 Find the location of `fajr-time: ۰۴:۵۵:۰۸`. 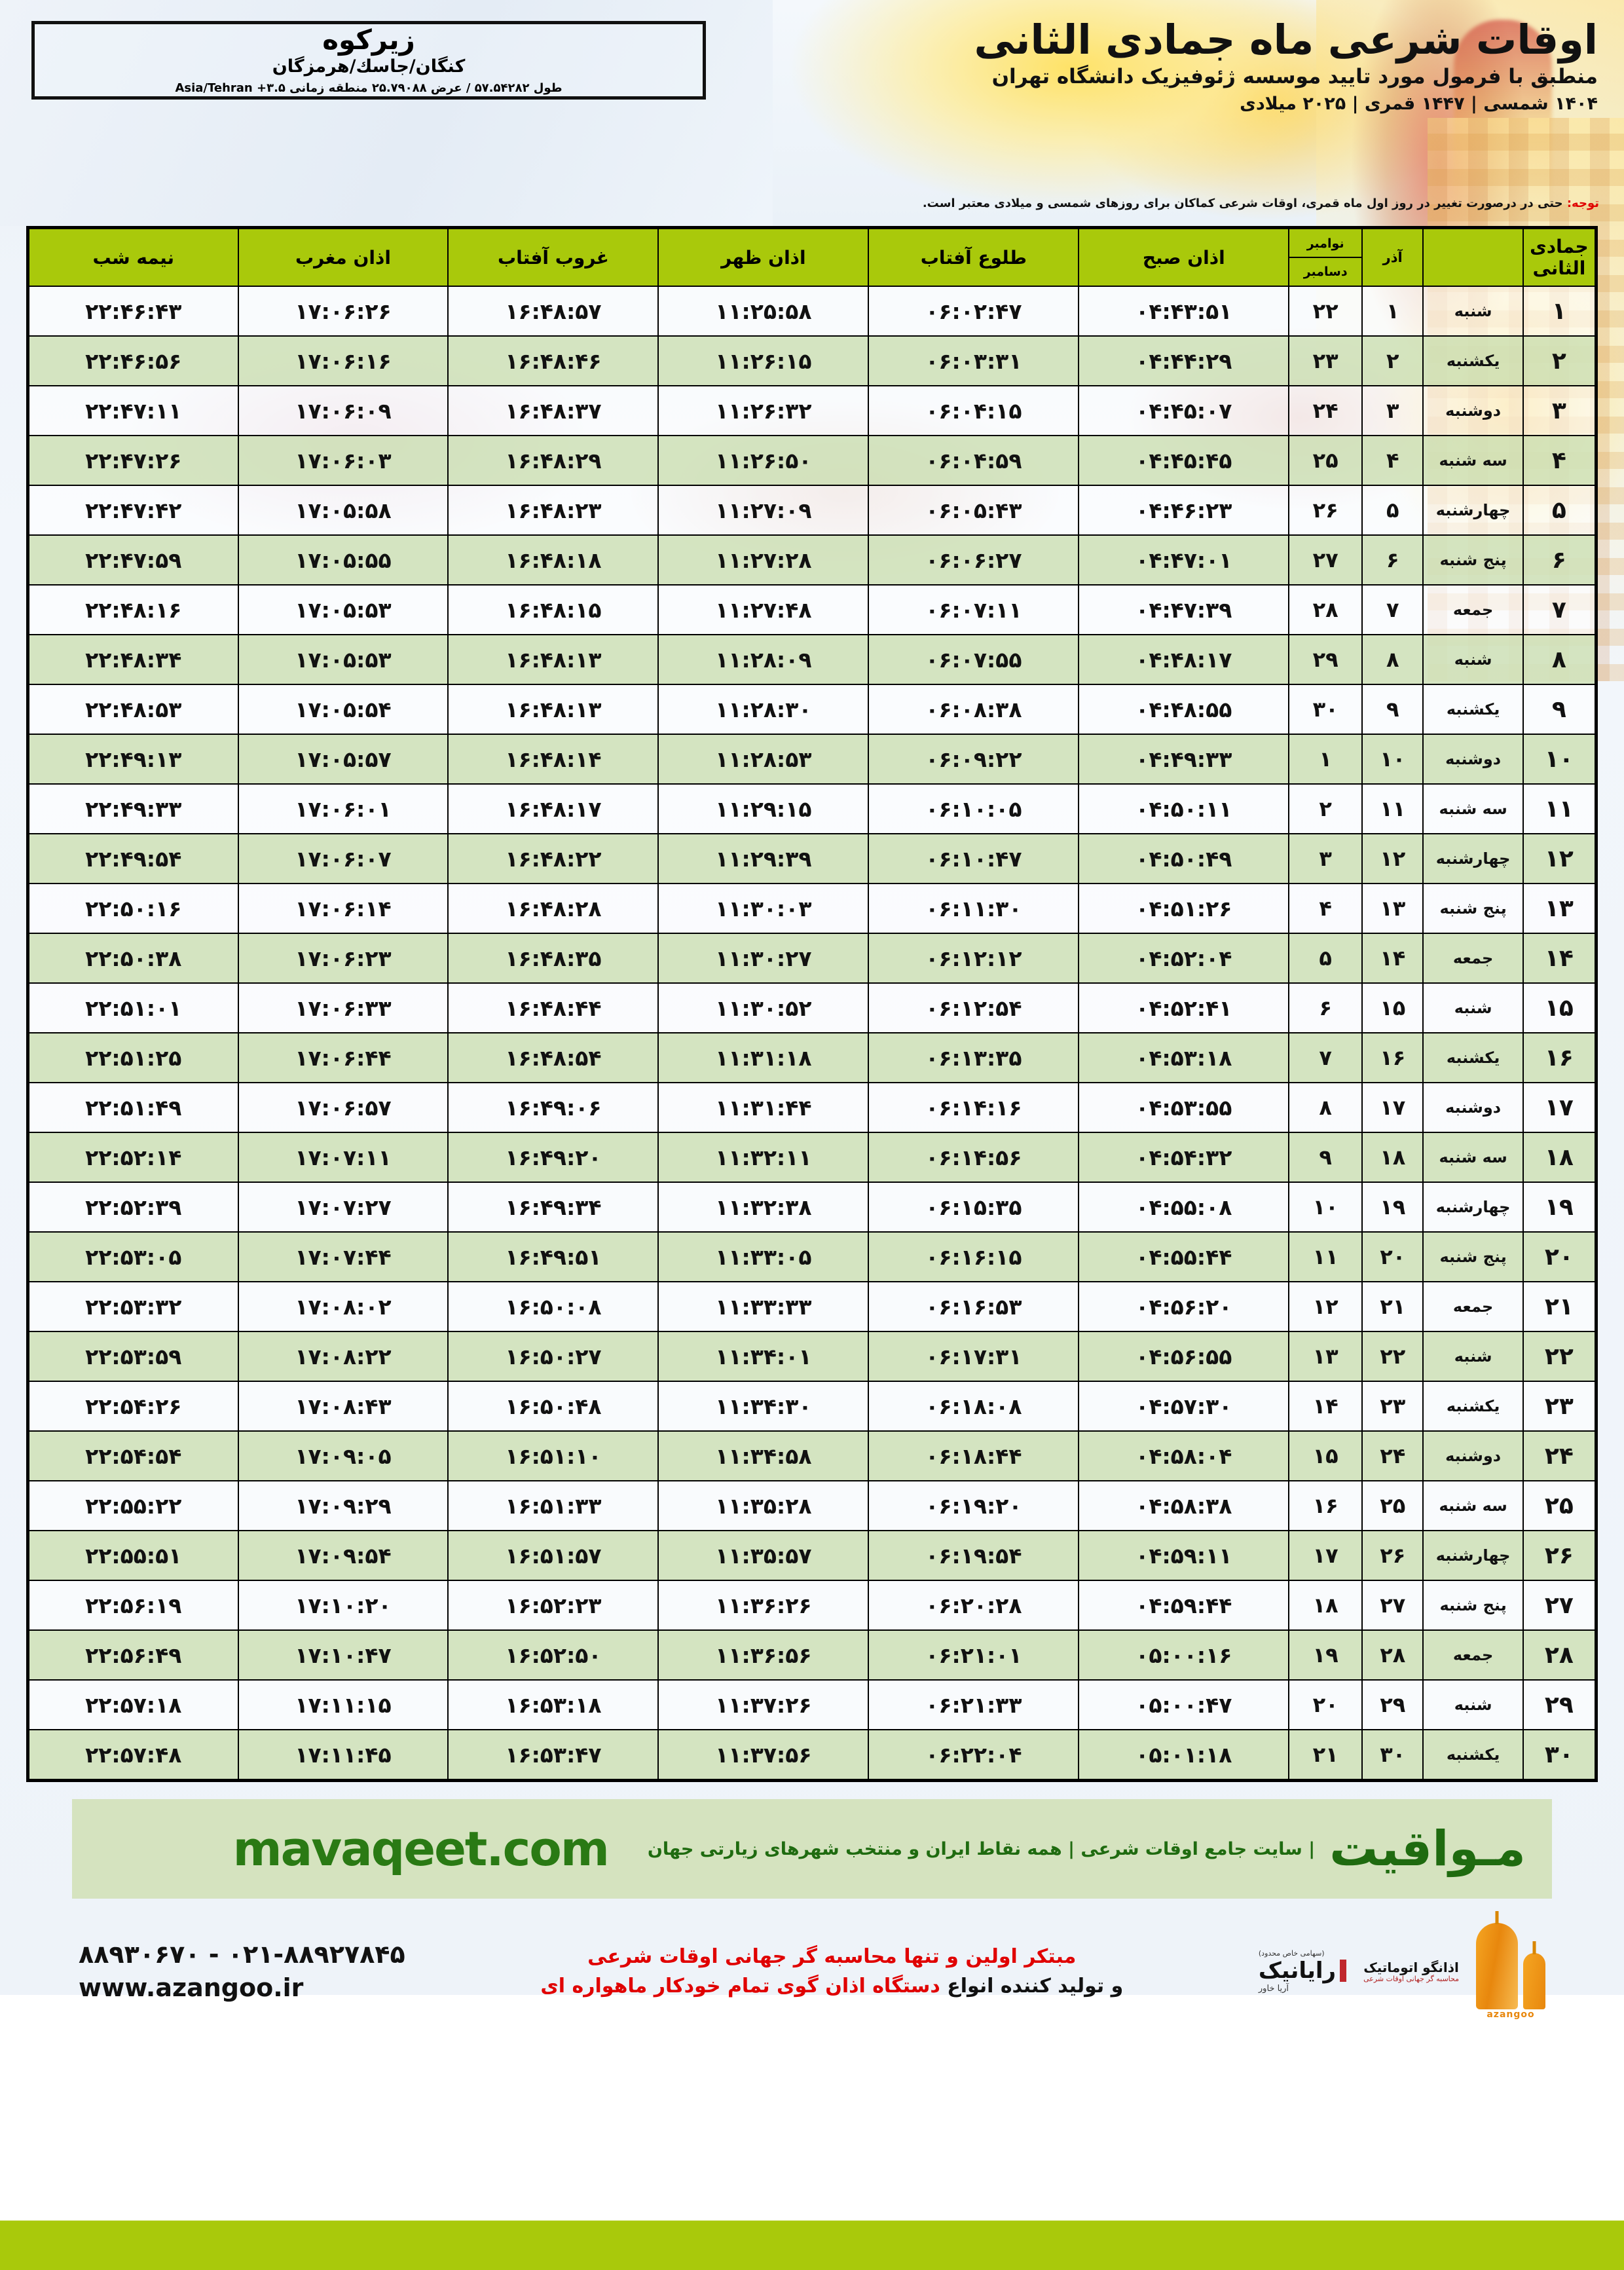

fajr-time: ۰۴:۵۵:۰۸ is located at coordinates (1184, 1207).